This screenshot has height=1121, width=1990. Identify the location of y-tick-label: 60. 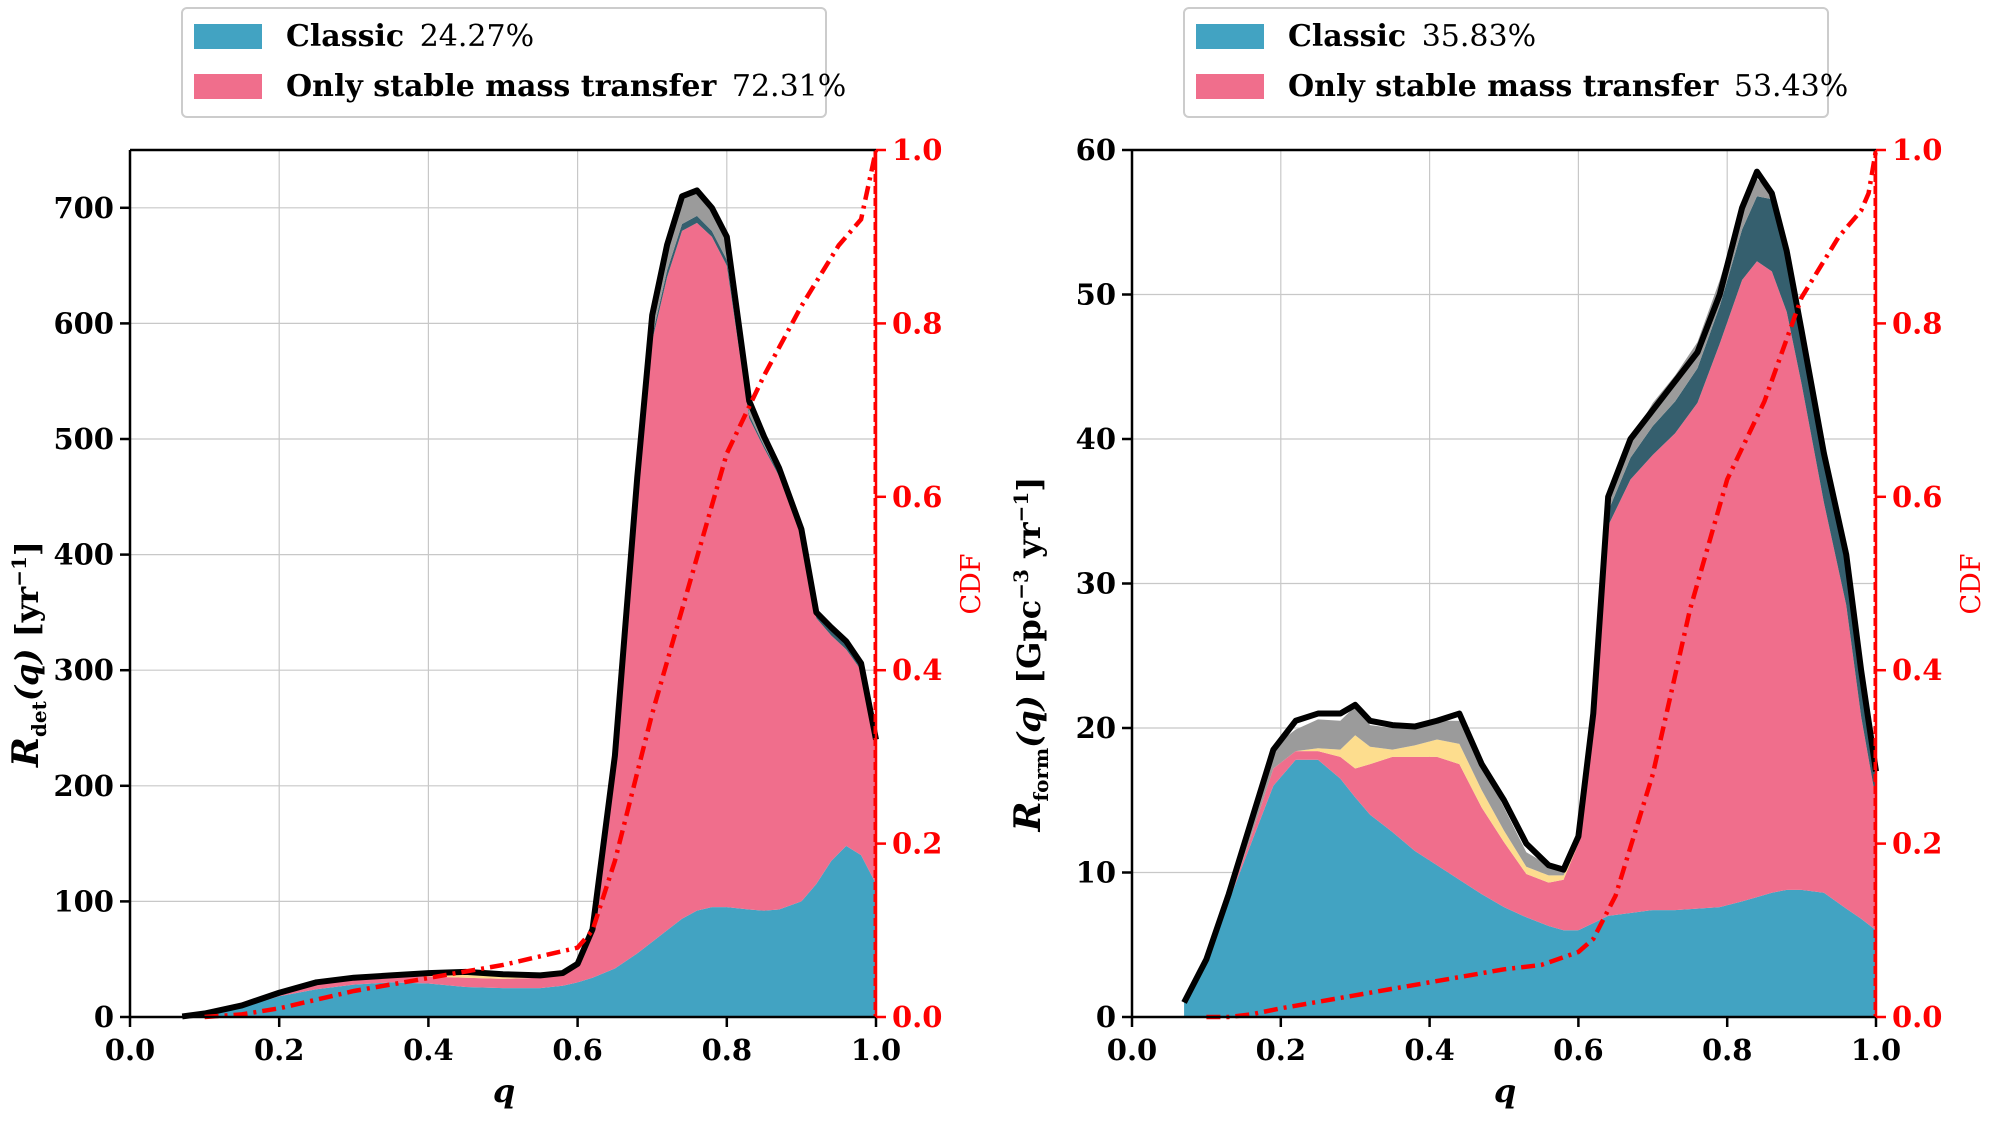
(1096, 150).